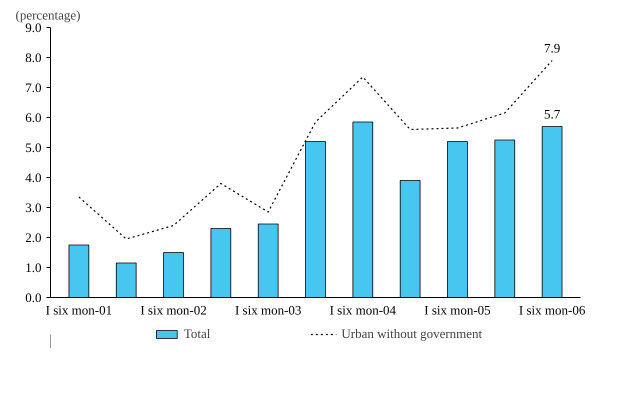  Describe the element at coordinates (268, 310) in the screenshot. I see `x-tick-label: I six mon-03` at that location.